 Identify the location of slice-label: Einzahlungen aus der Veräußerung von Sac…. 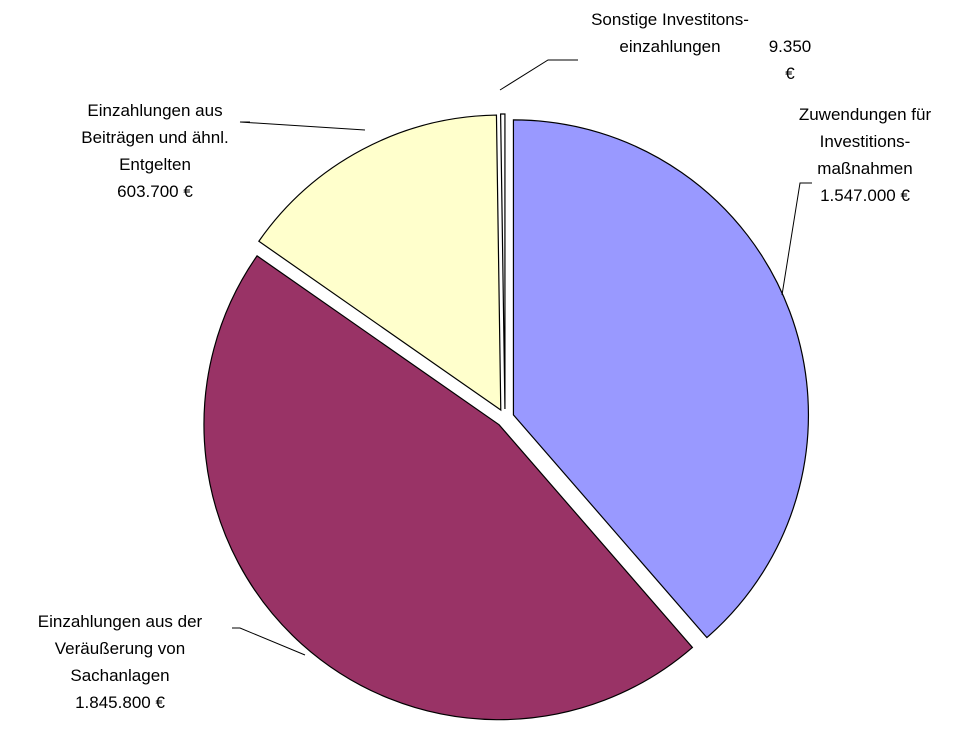
(120, 648).